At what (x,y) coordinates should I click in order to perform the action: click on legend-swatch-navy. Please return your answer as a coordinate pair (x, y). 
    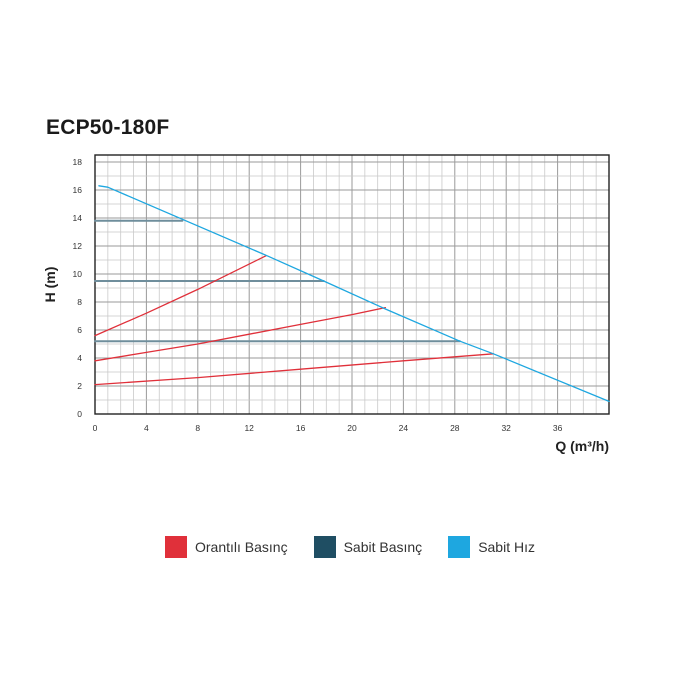
    Looking at the image, I should click on (324, 547).